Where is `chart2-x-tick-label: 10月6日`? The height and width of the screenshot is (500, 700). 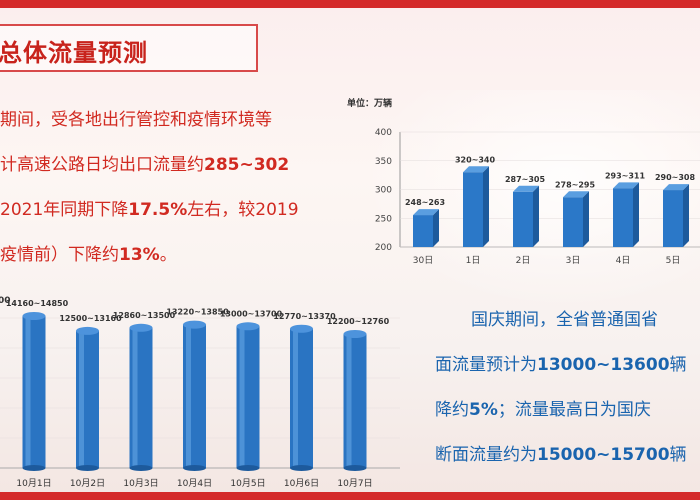 chart2-x-tick-label: 10月6日 is located at coordinates (301, 483).